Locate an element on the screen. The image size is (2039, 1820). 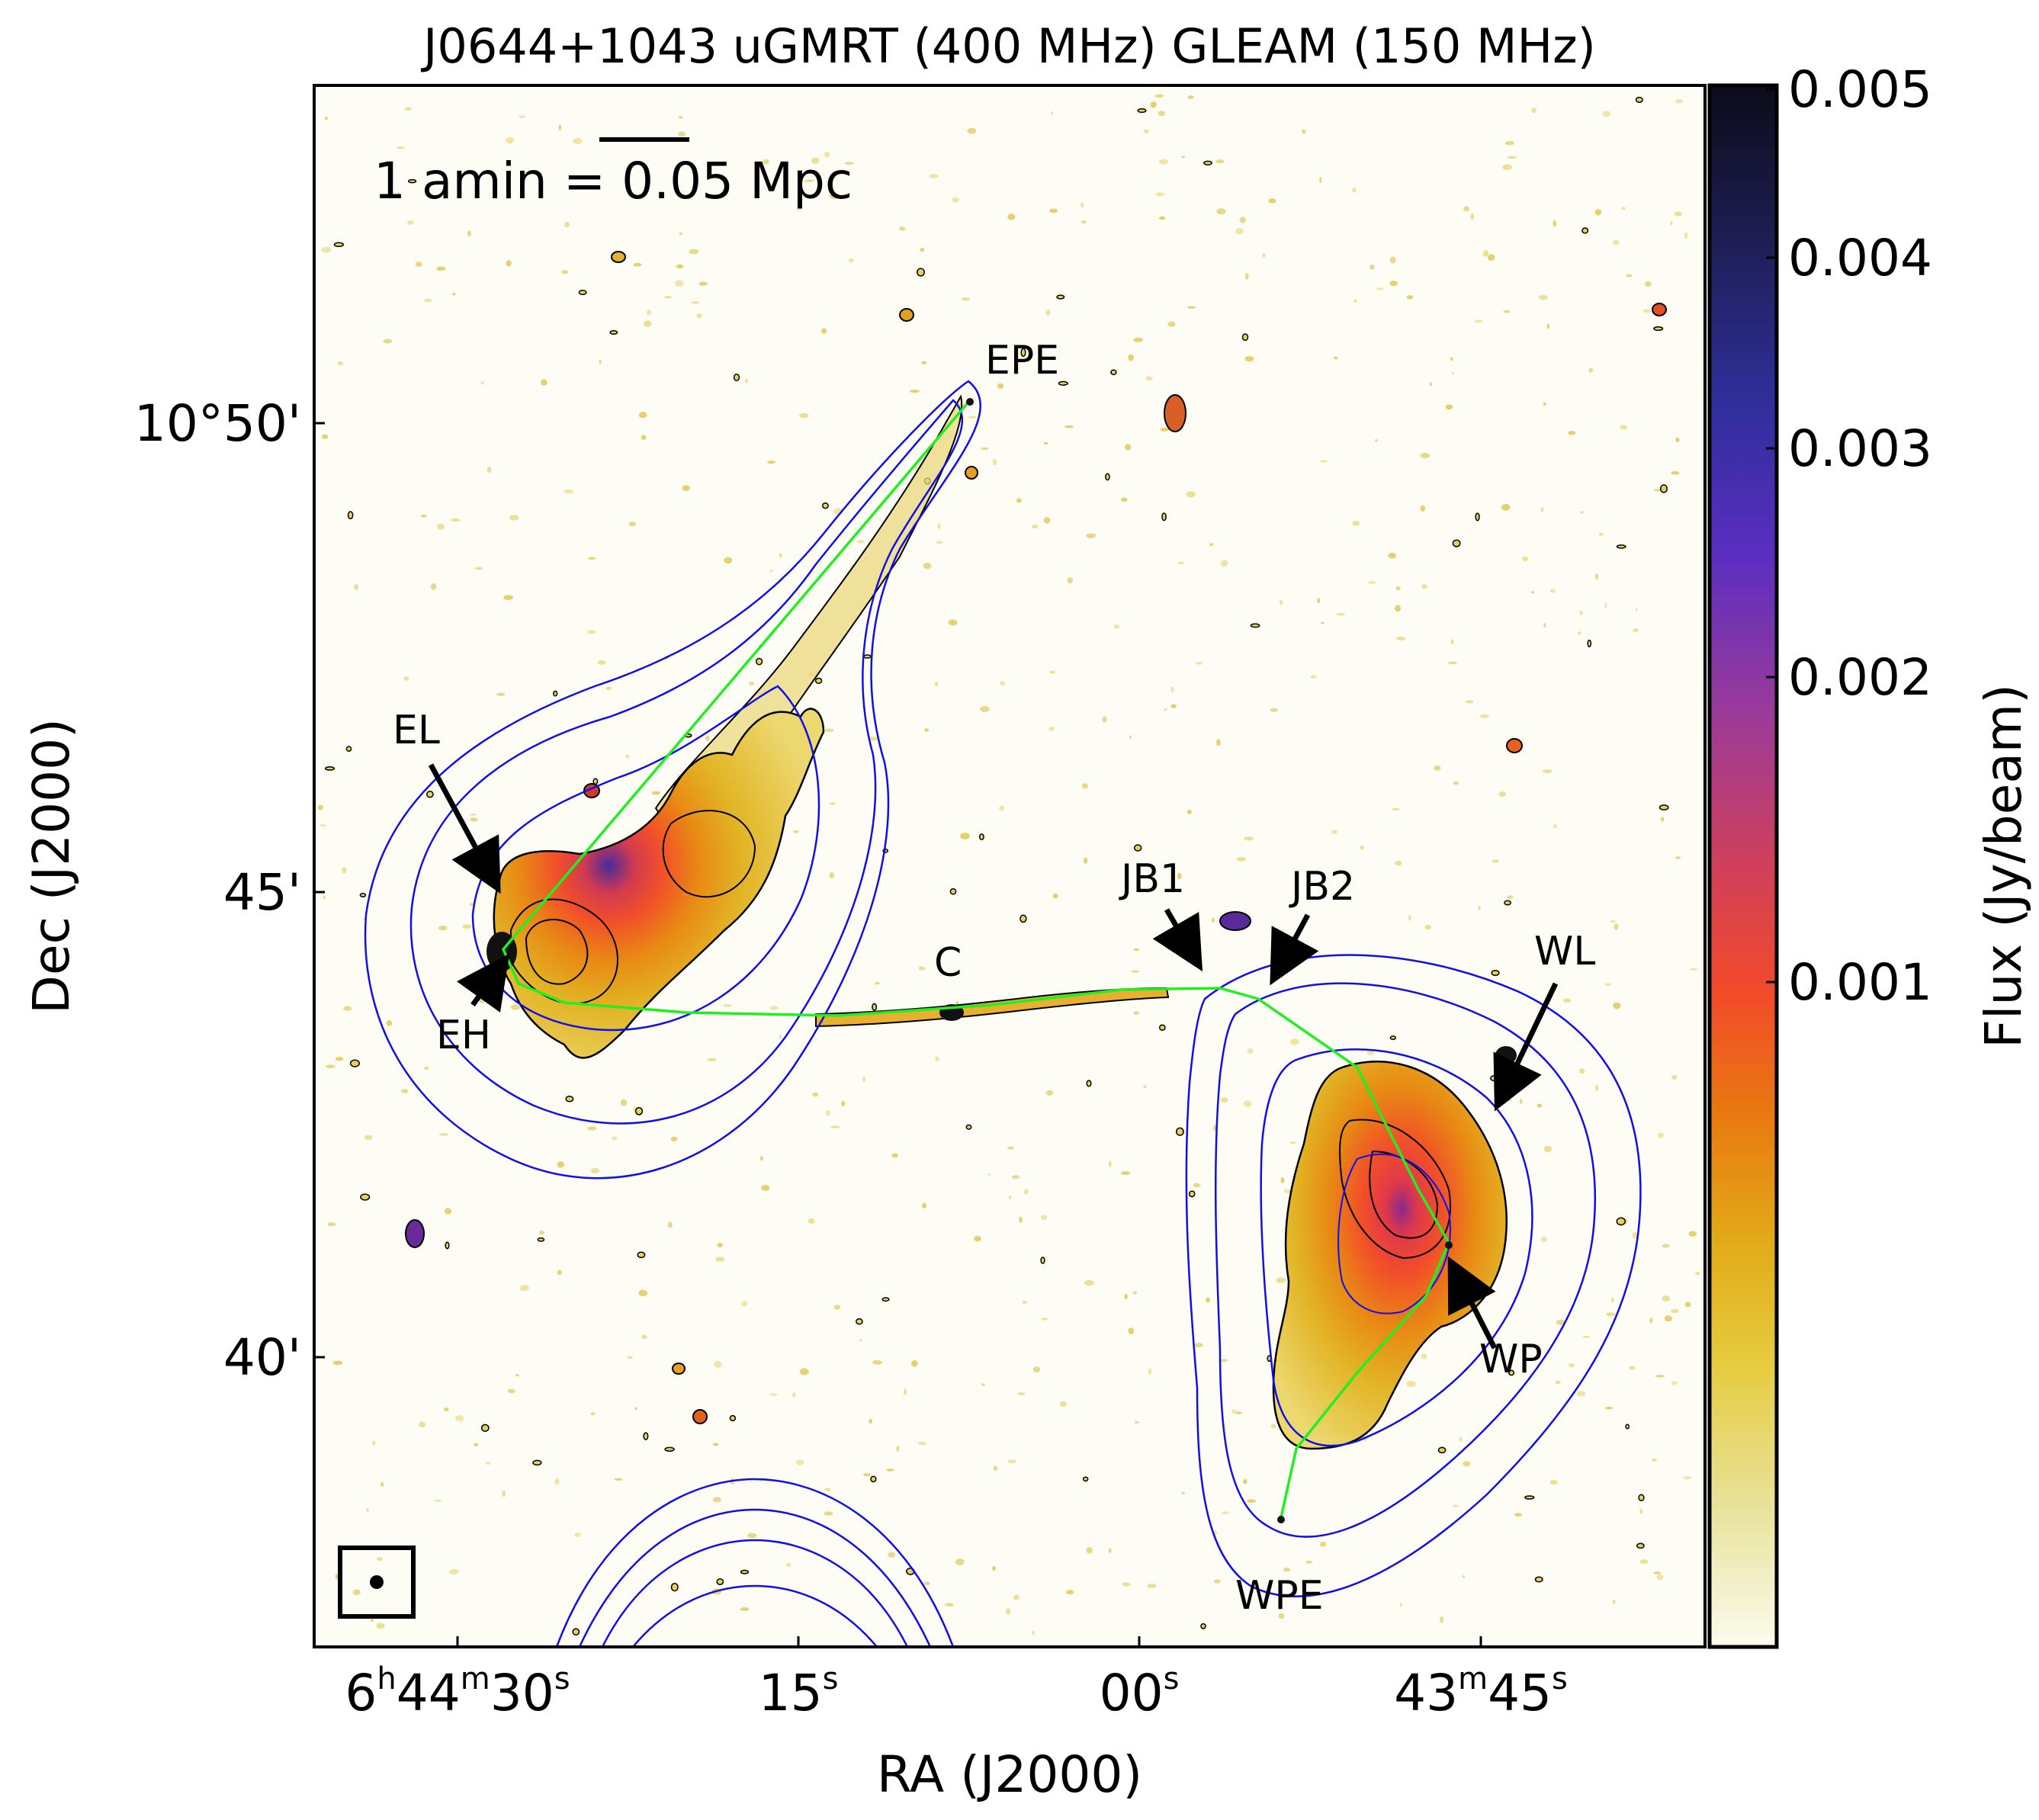
x-axis: 6h44m30s 15s 00s 43m45s RA (J2000) is located at coordinates (956, 1720).